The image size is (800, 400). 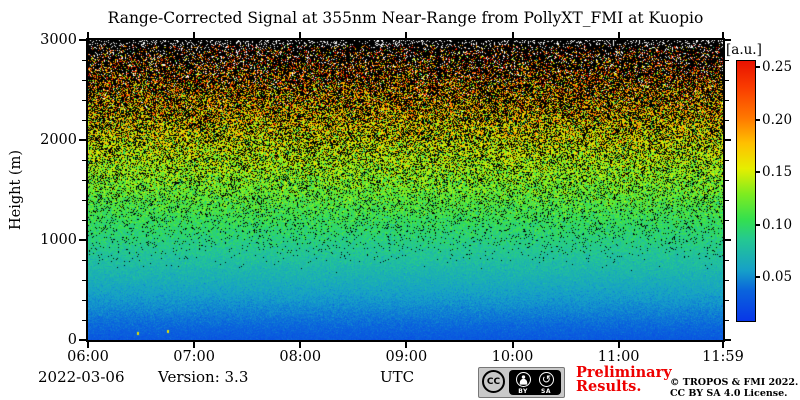 I want to click on colorbar-tick-label: 0.20, so click(x=777, y=119).